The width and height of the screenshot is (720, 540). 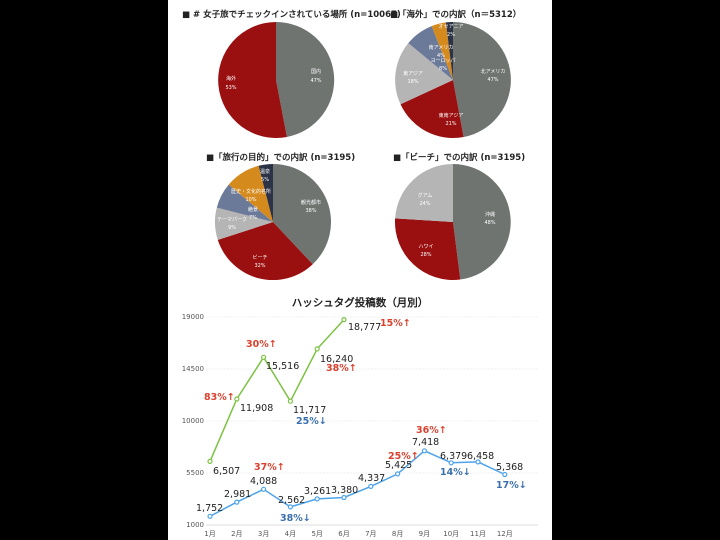 I want to click on growth-annotation: 15%↑, so click(x=395, y=323).